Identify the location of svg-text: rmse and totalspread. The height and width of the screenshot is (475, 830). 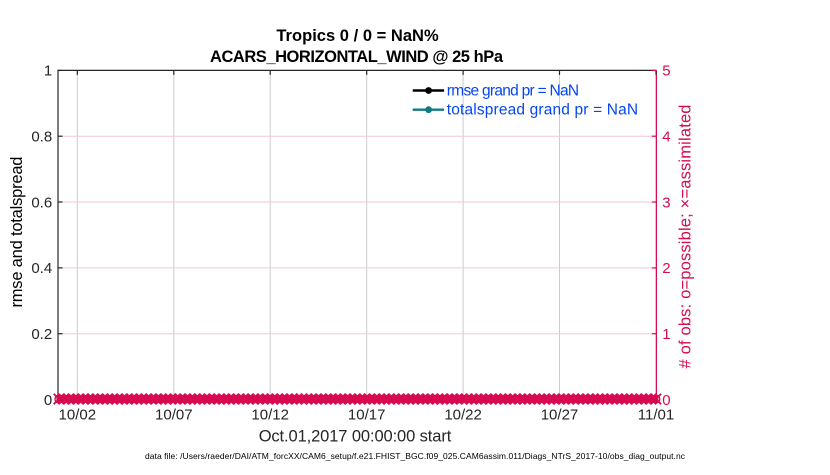
(17, 232).